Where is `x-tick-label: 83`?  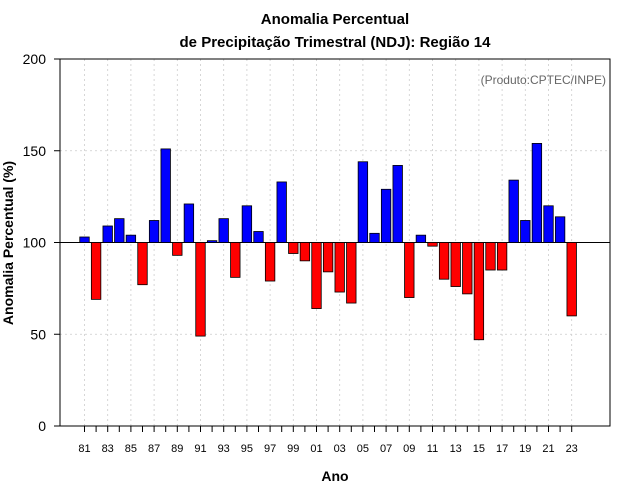 x-tick-label: 83 is located at coordinates (108, 449).